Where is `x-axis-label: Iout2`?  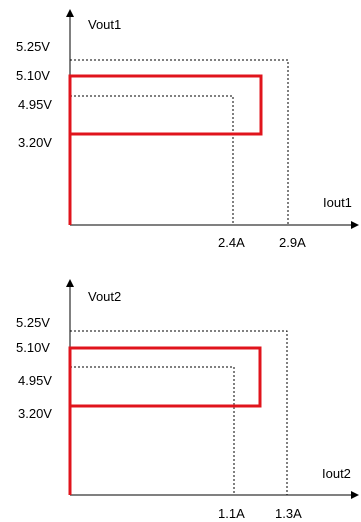 x-axis-label: Iout2 is located at coordinates (336, 473).